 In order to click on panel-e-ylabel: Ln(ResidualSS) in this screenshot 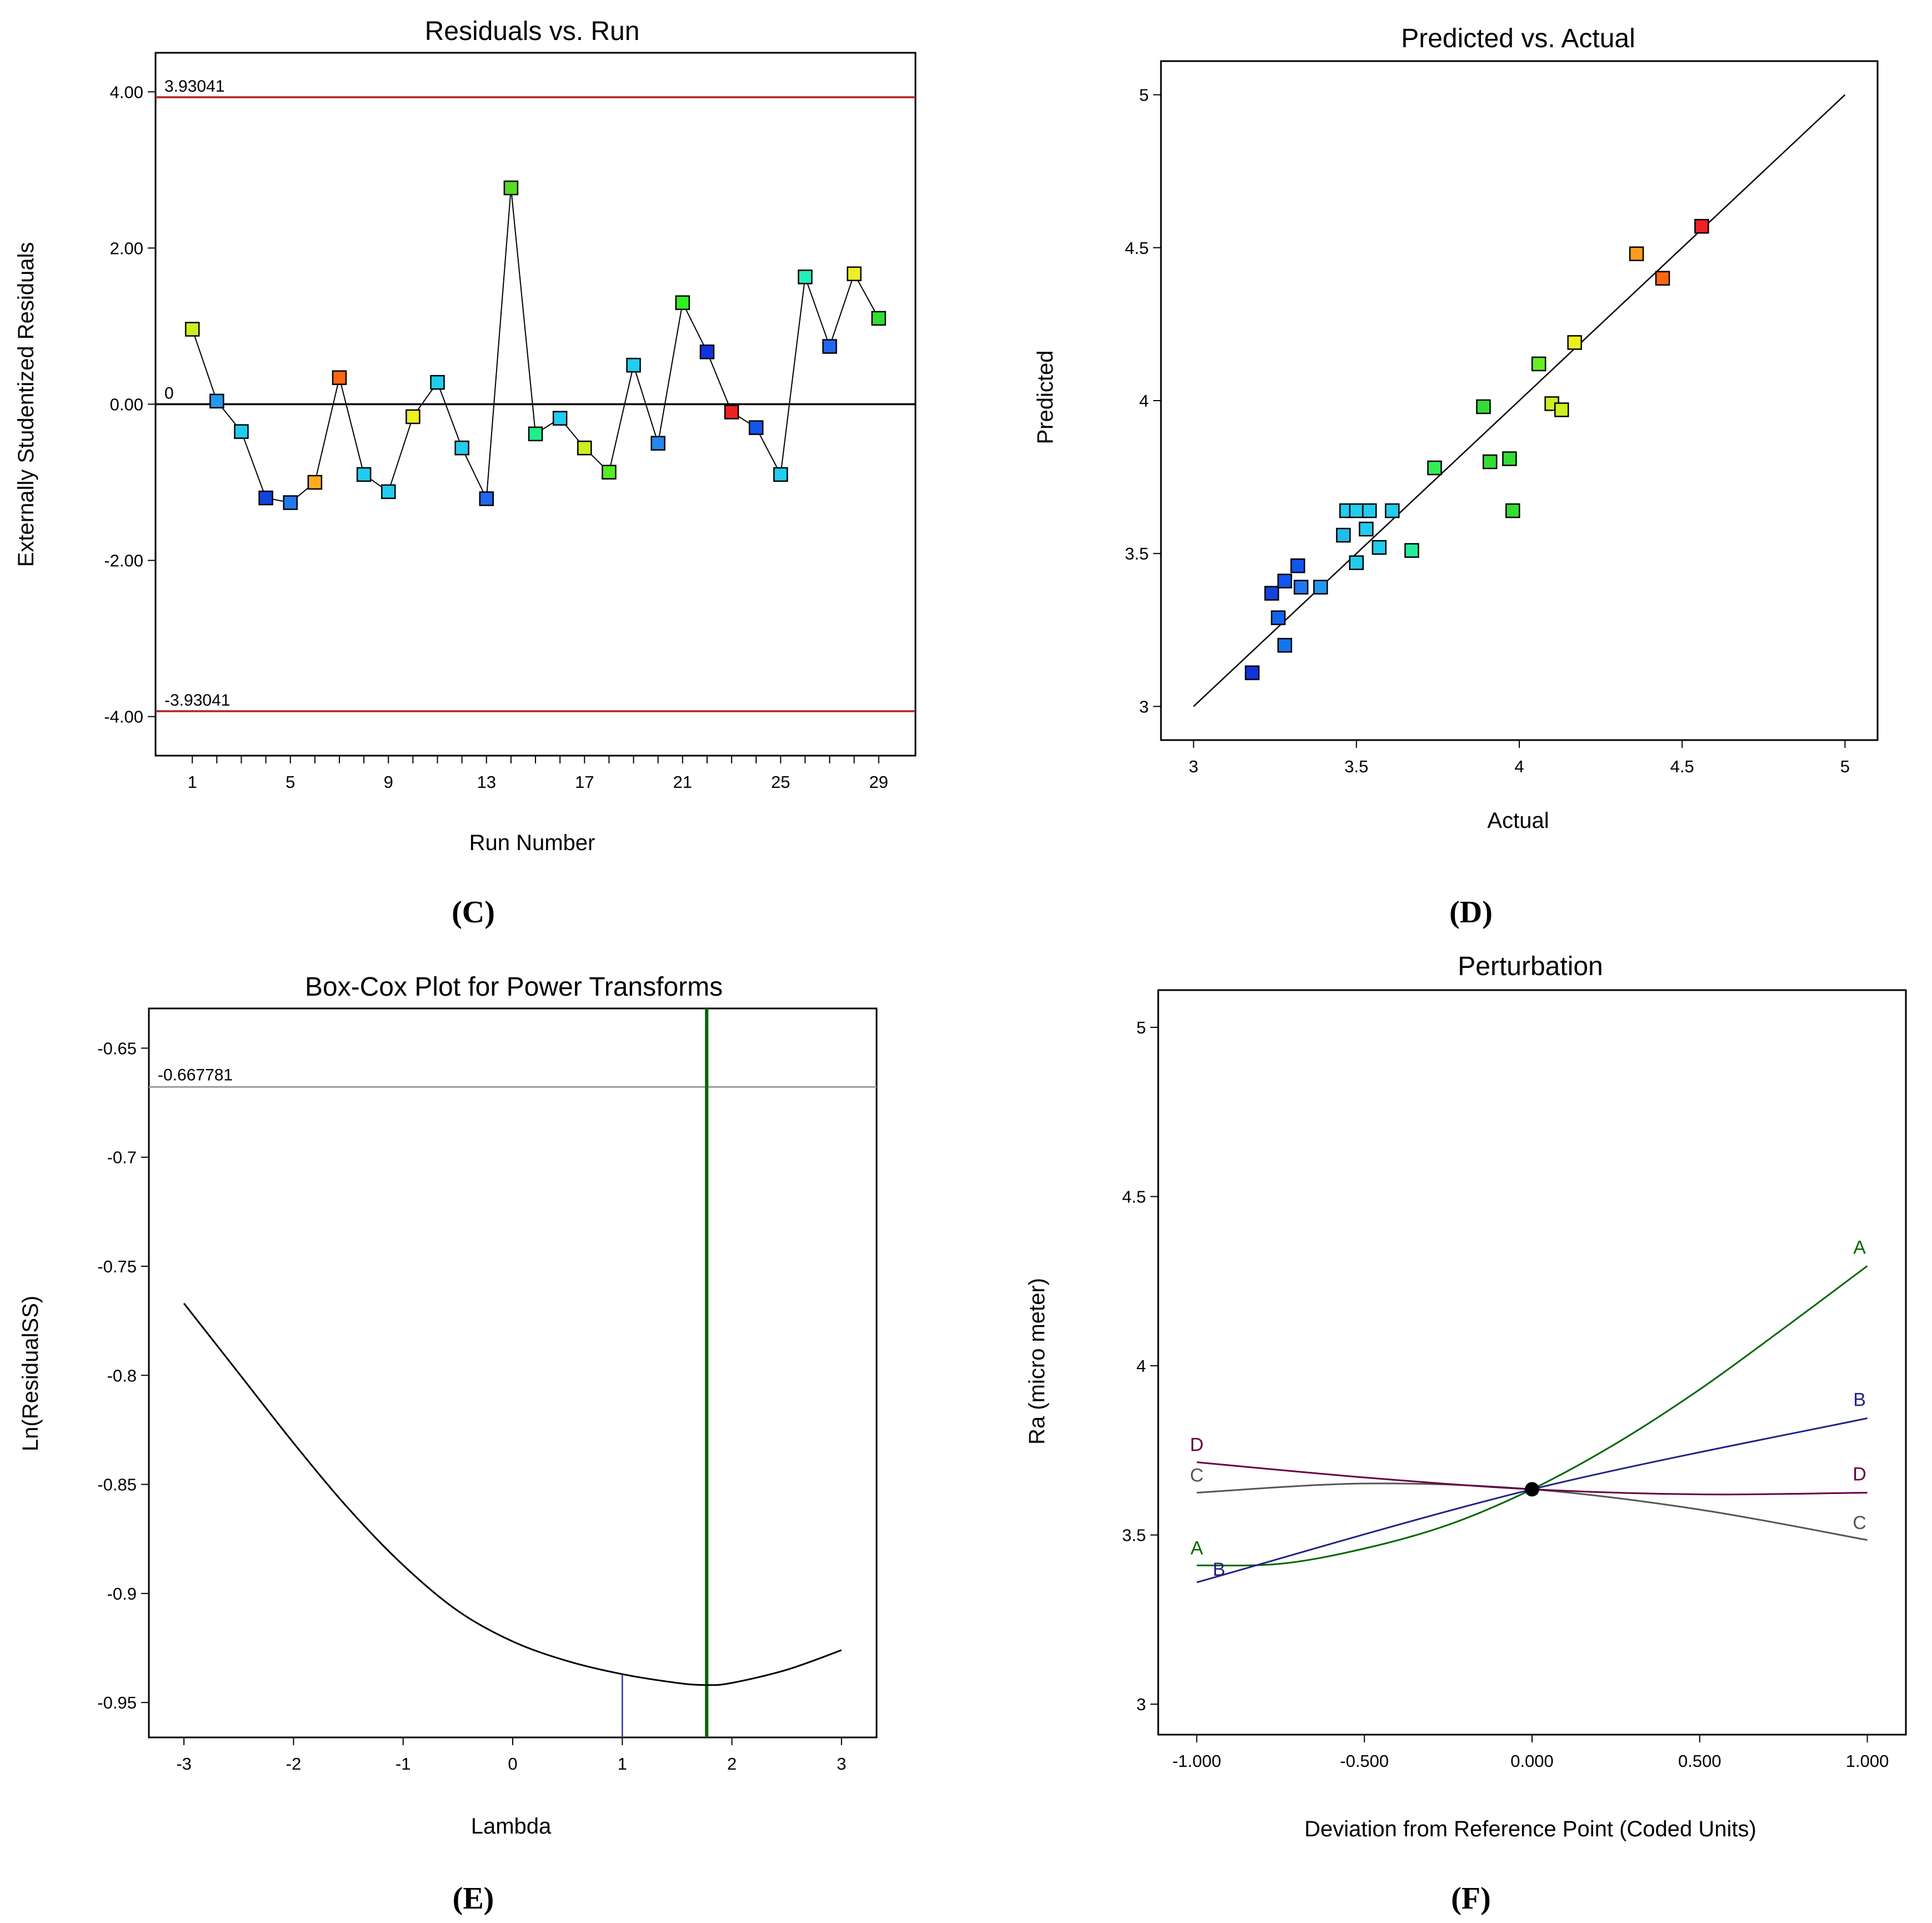, I will do `click(30, 1373)`.